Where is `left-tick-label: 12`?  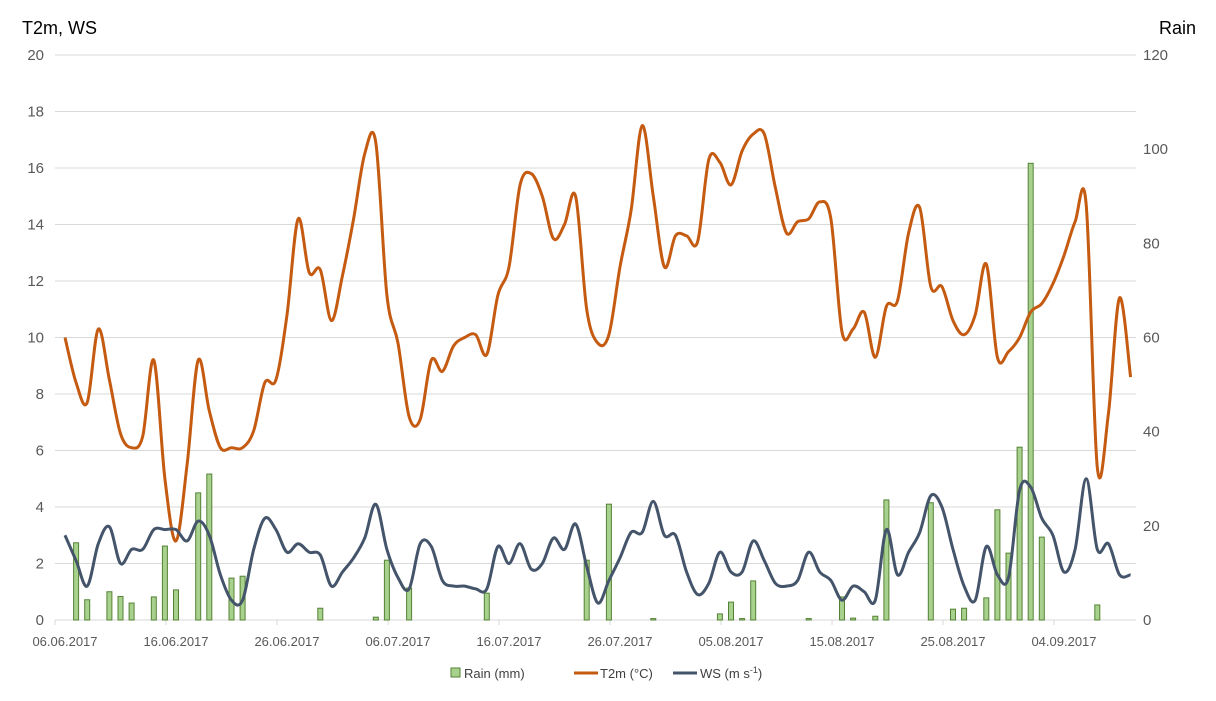
left-tick-label: 12 is located at coordinates (35, 281).